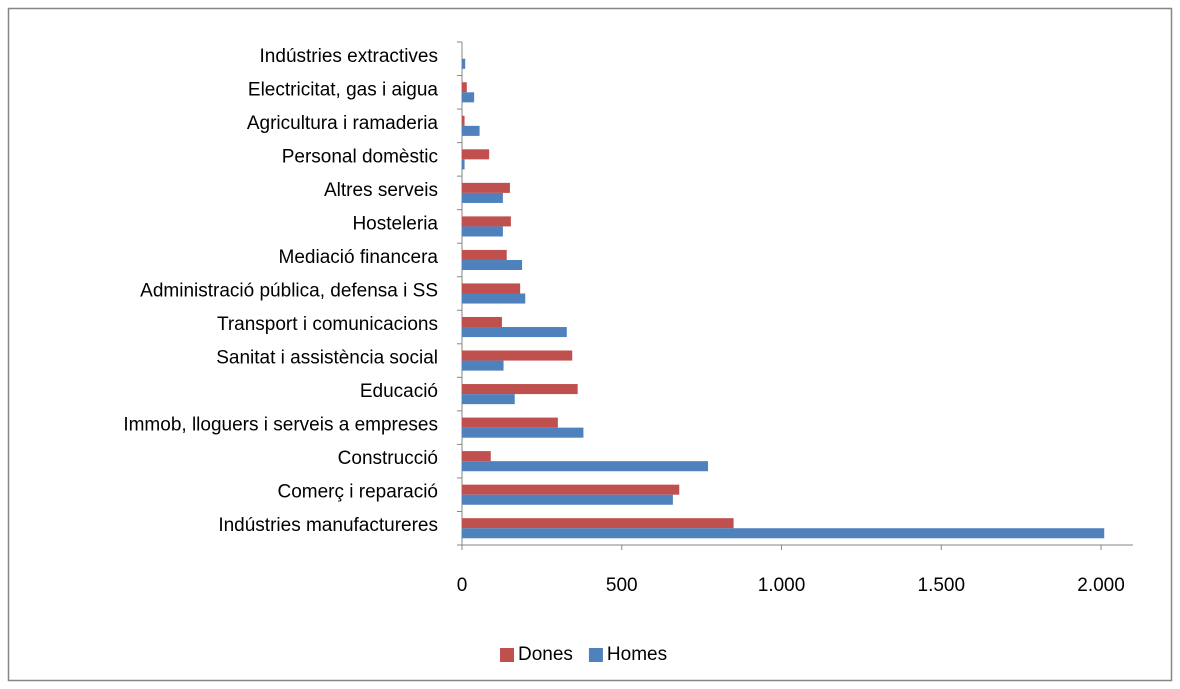 The height and width of the screenshot is (689, 1180). I want to click on x-tick-label: 0, so click(462, 585).